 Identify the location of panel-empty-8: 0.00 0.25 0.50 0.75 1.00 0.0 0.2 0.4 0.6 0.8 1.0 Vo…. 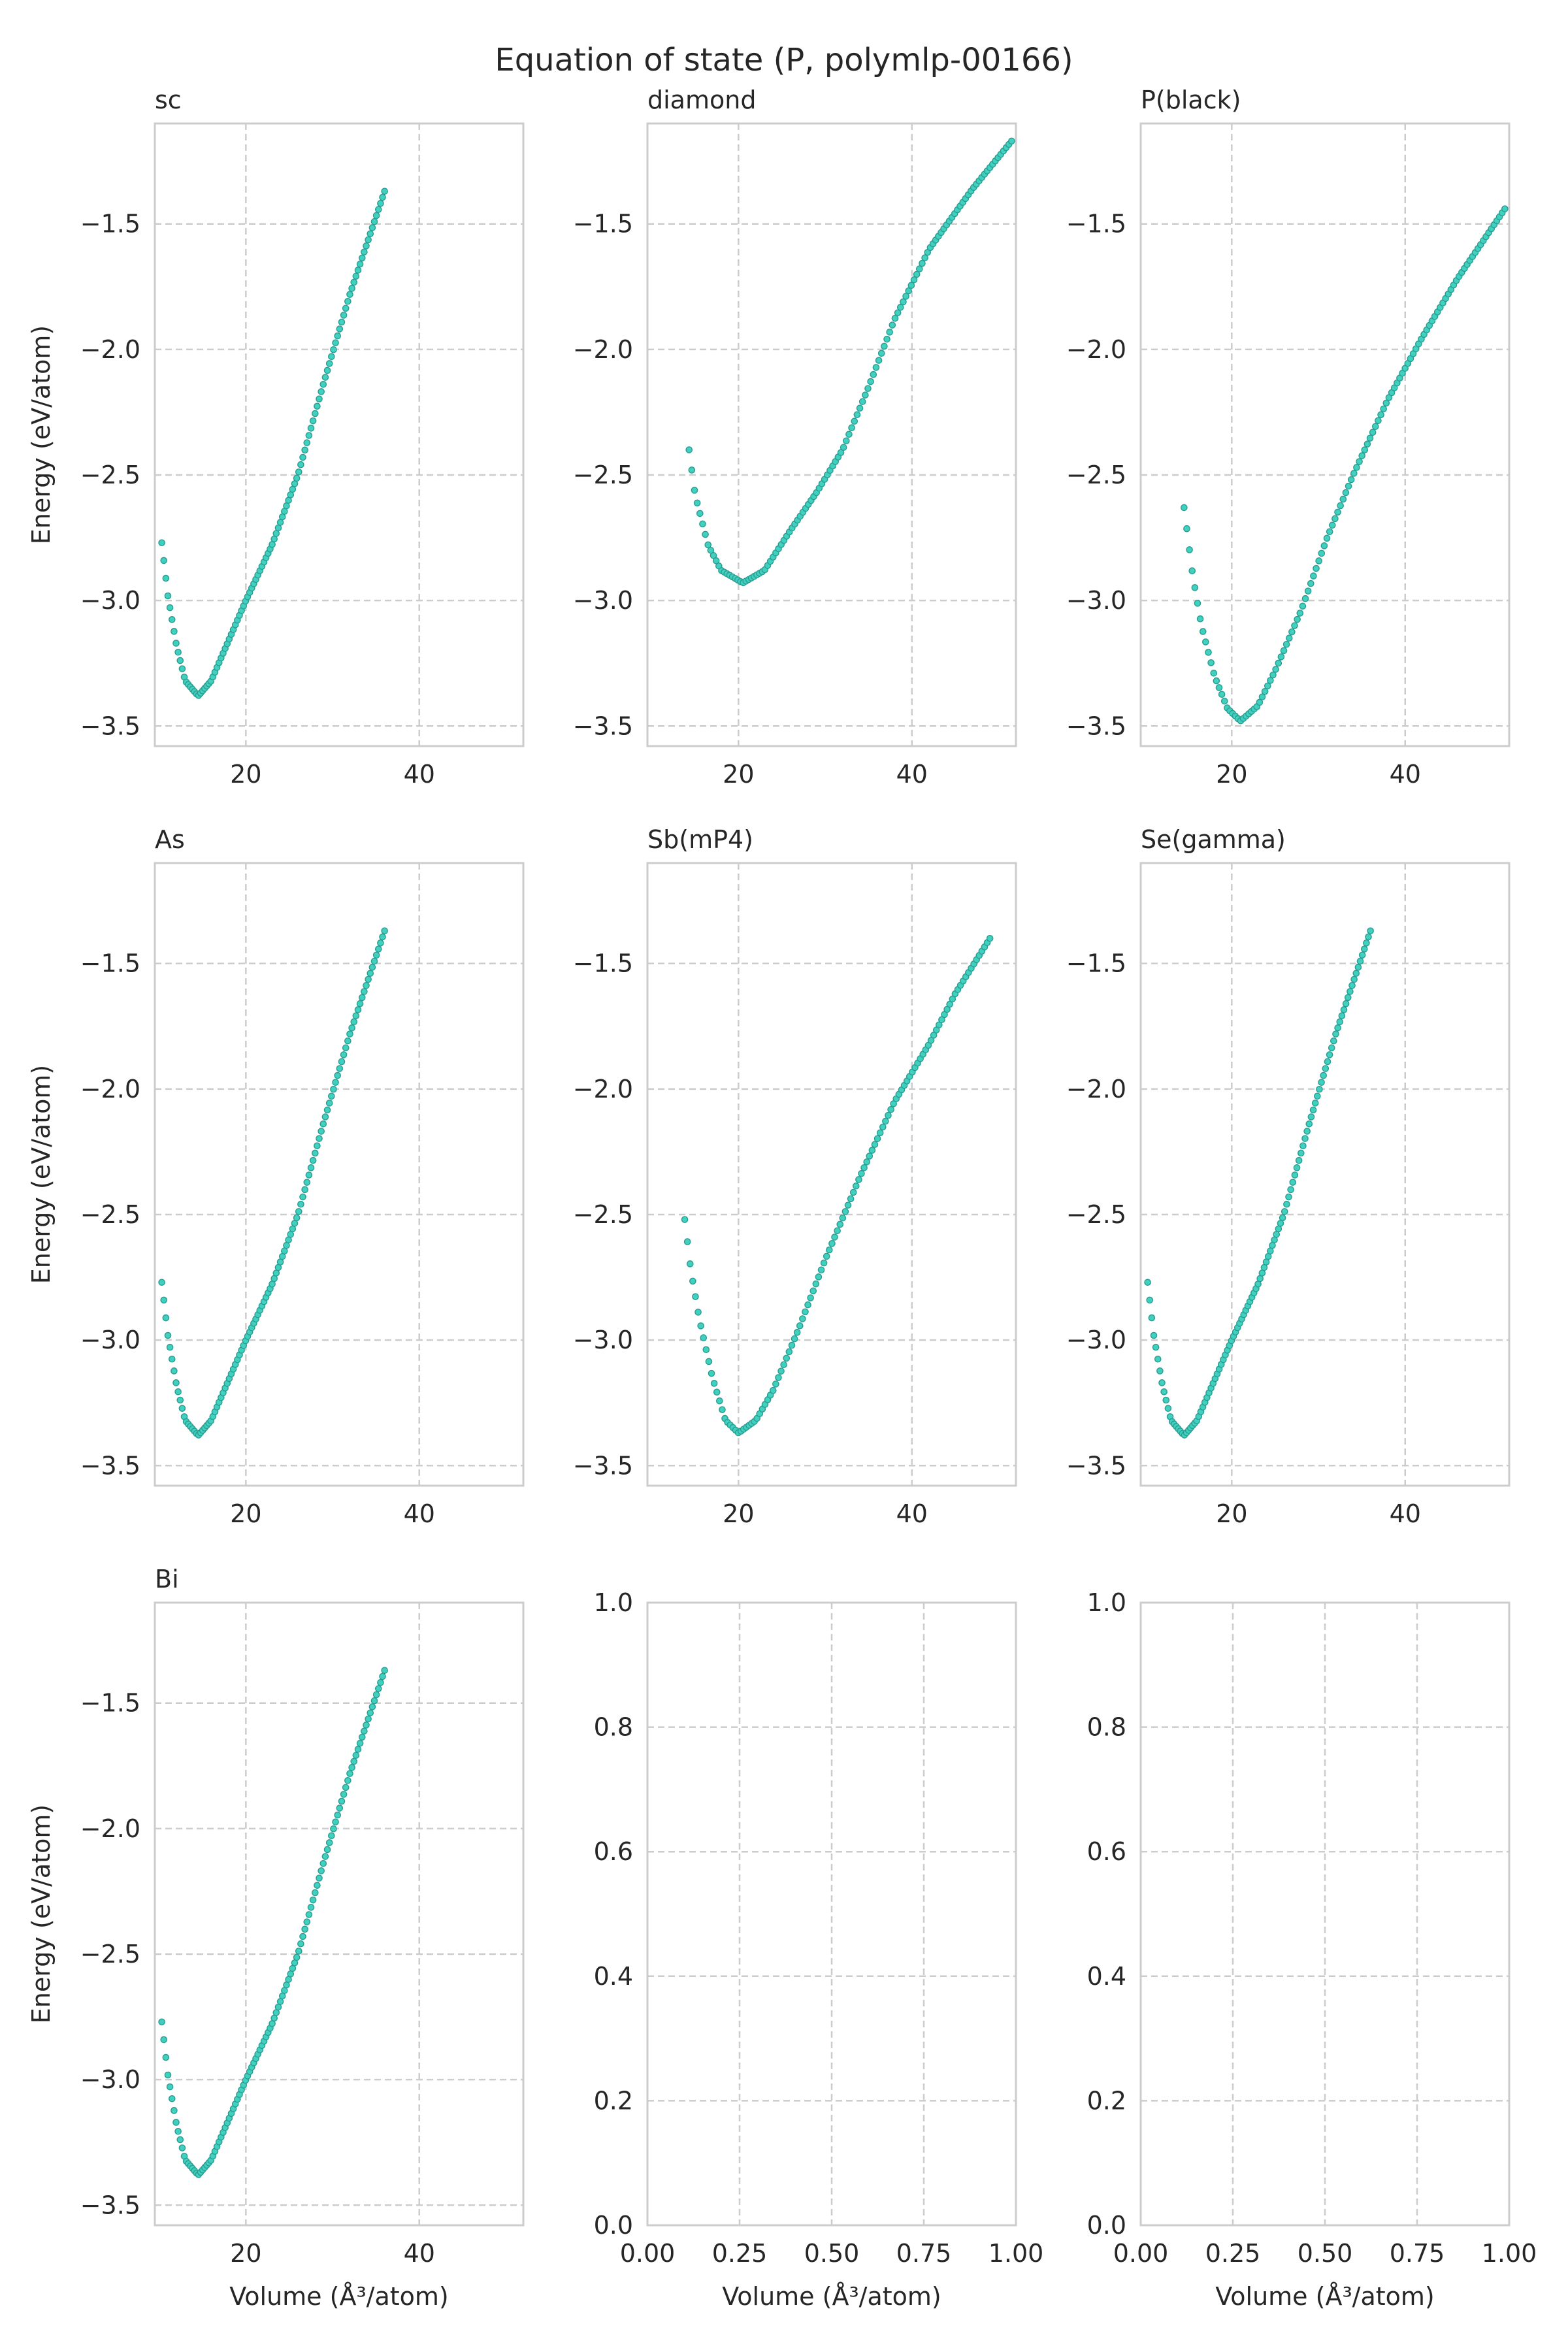
(1312, 1949).